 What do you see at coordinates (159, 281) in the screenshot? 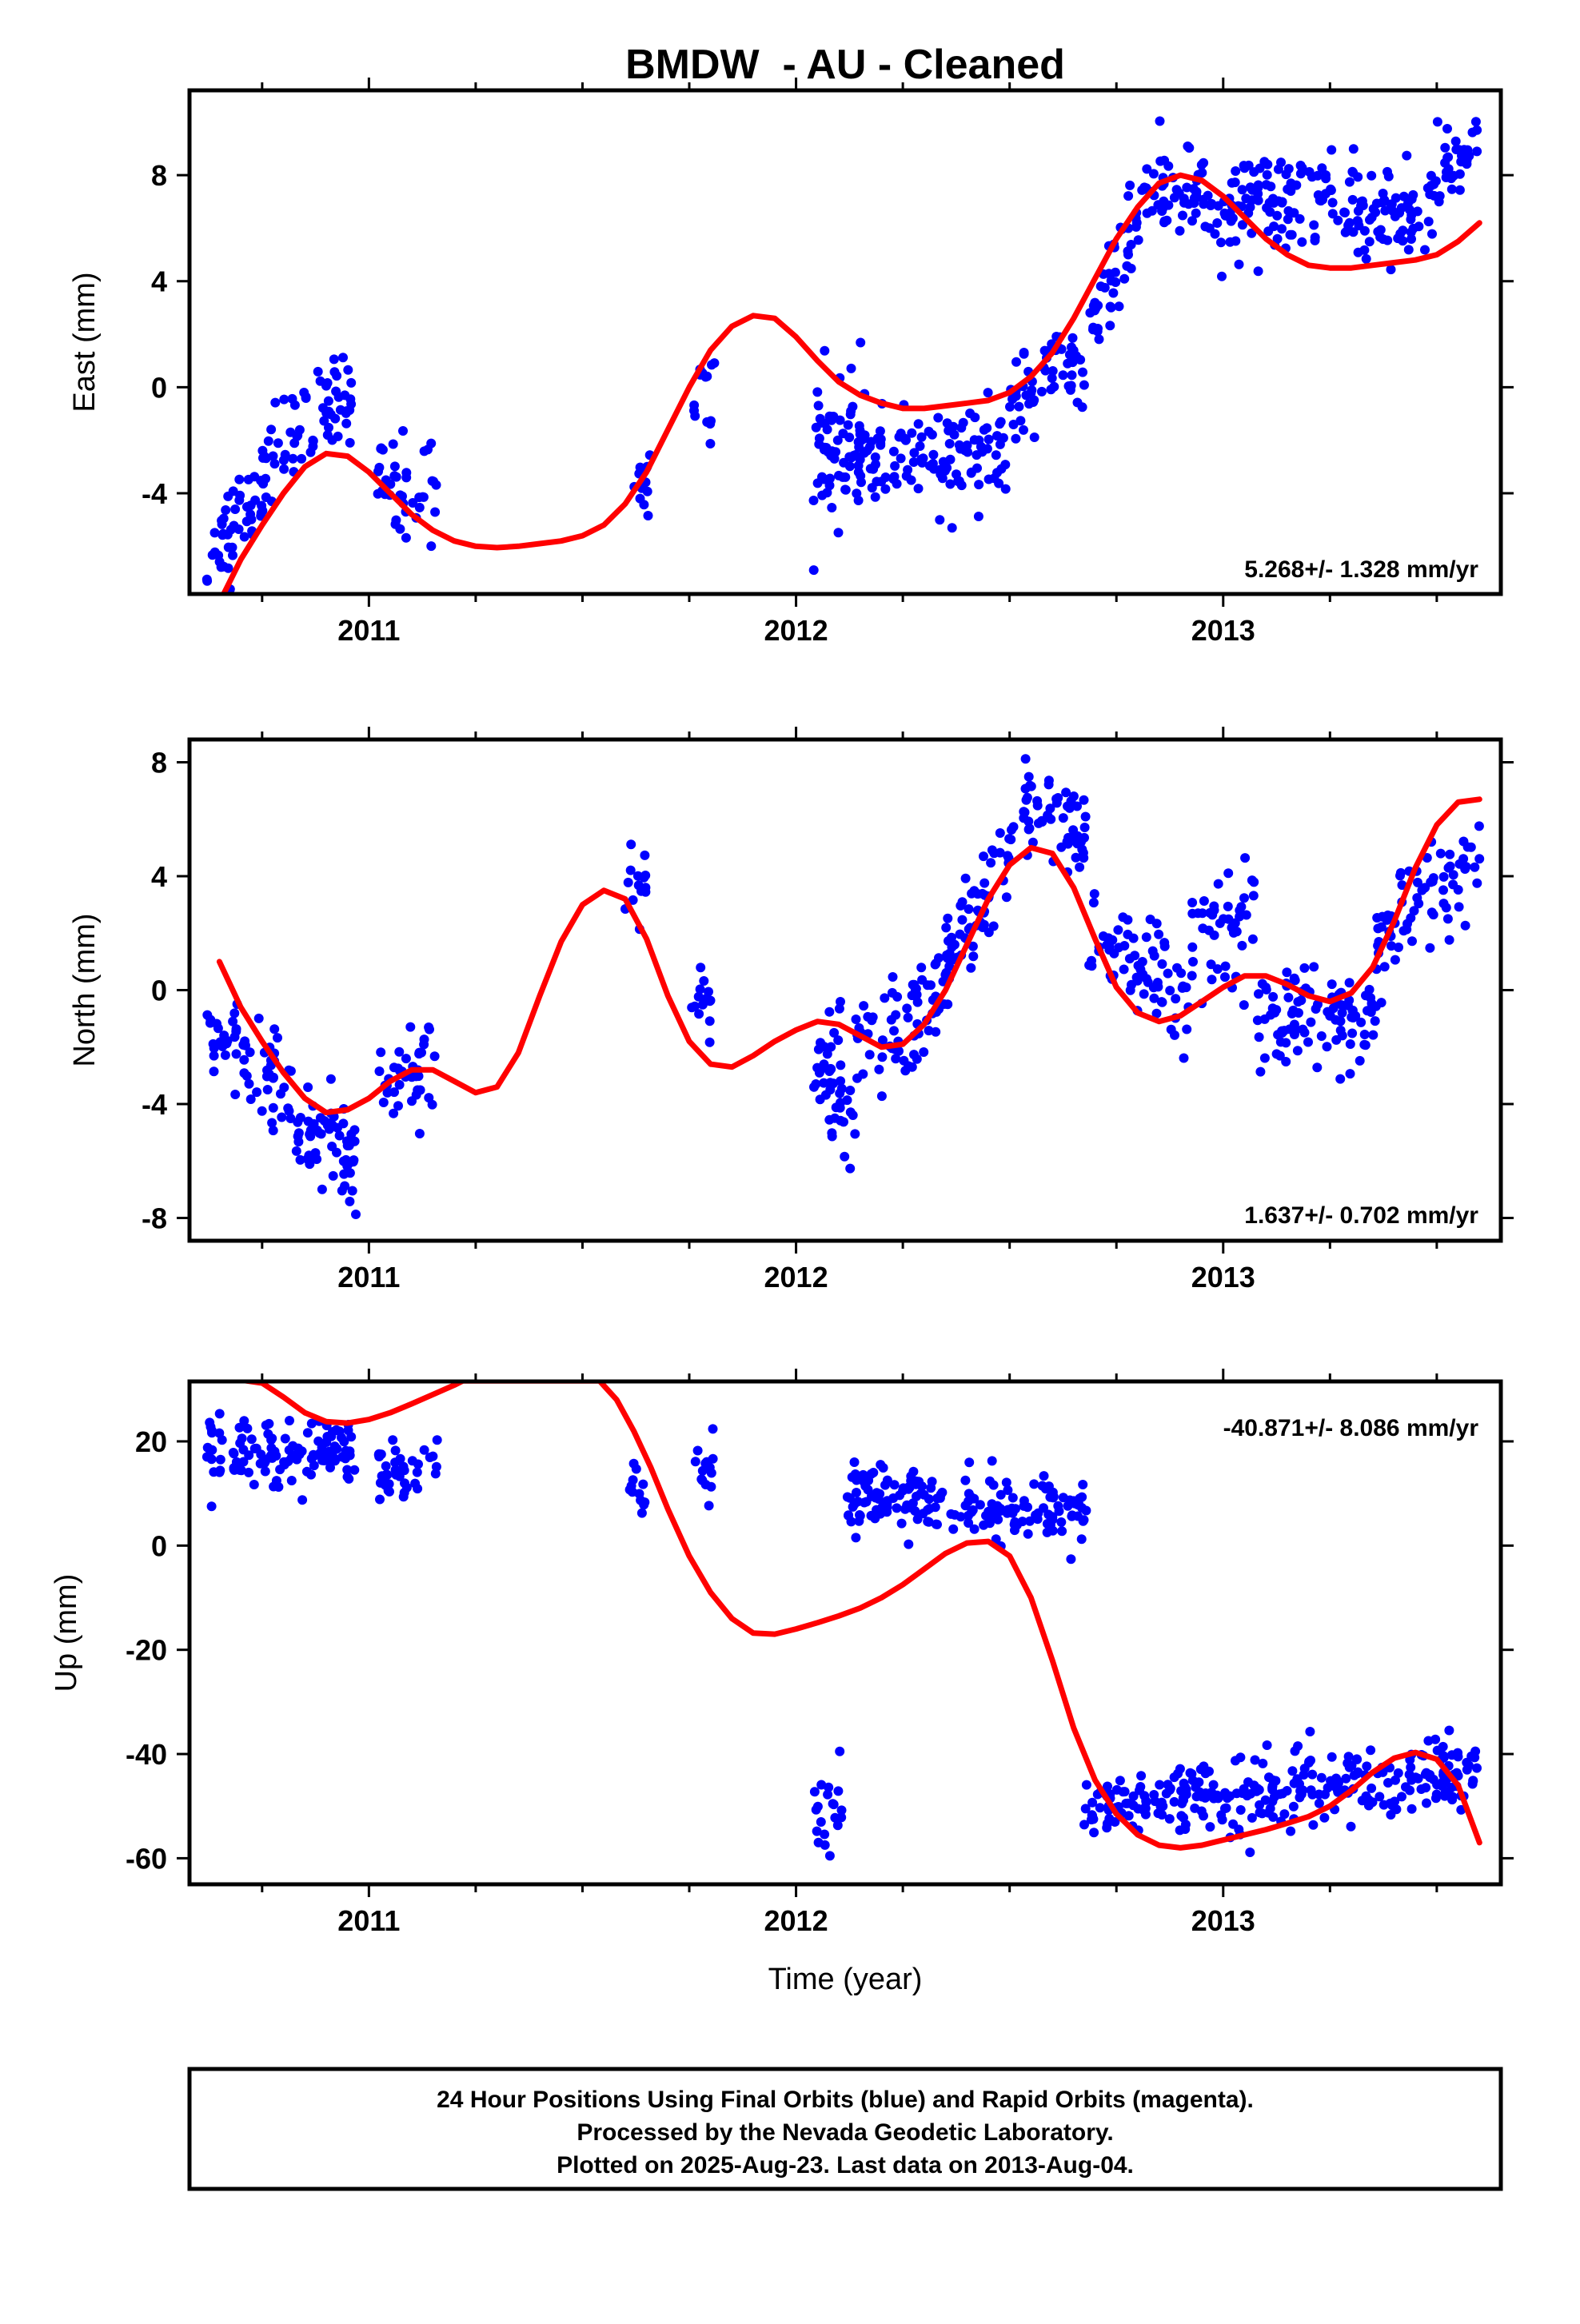
I see `y-tick-label: 4` at bounding box center [159, 281].